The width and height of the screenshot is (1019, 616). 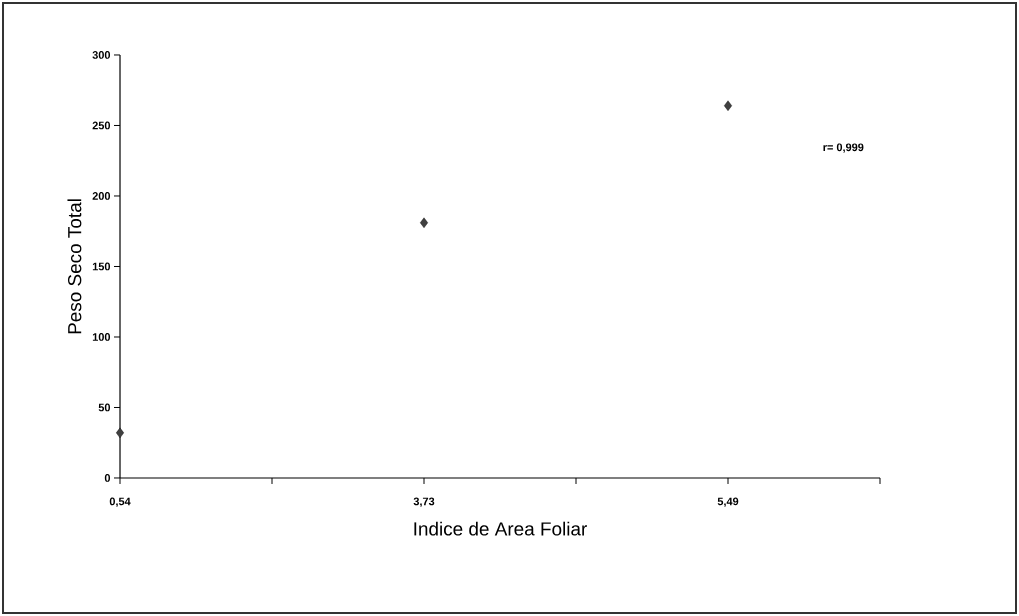 What do you see at coordinates (107, 478) in the screenshot?
I see `y-tick-label: 0` at bounding box center [107, 478].